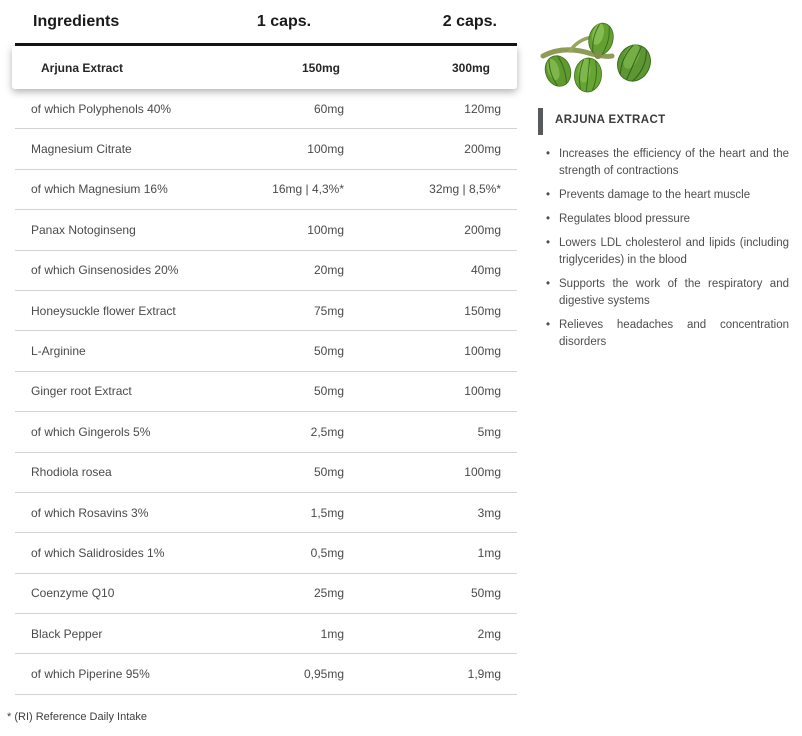 This screenshot has height=736, width=802. Describe the element at coordinates (90, 512) in the screenshot. I see `ingredient-name: of which Rosavins 3%` at that location.